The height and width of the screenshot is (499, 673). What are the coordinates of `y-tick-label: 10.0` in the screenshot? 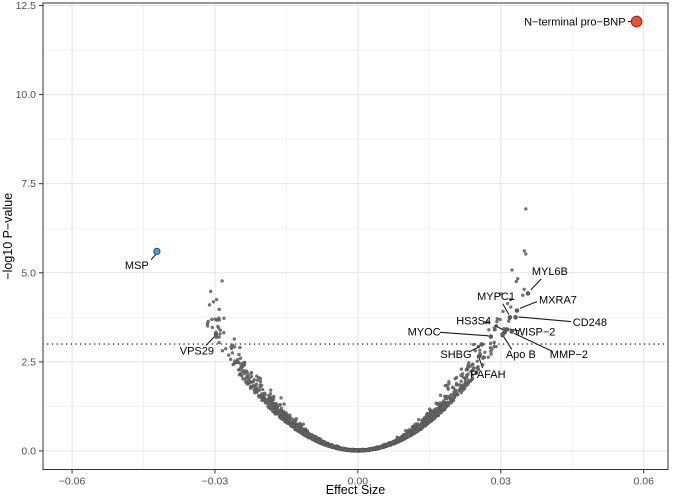 It's located at (26, 95).